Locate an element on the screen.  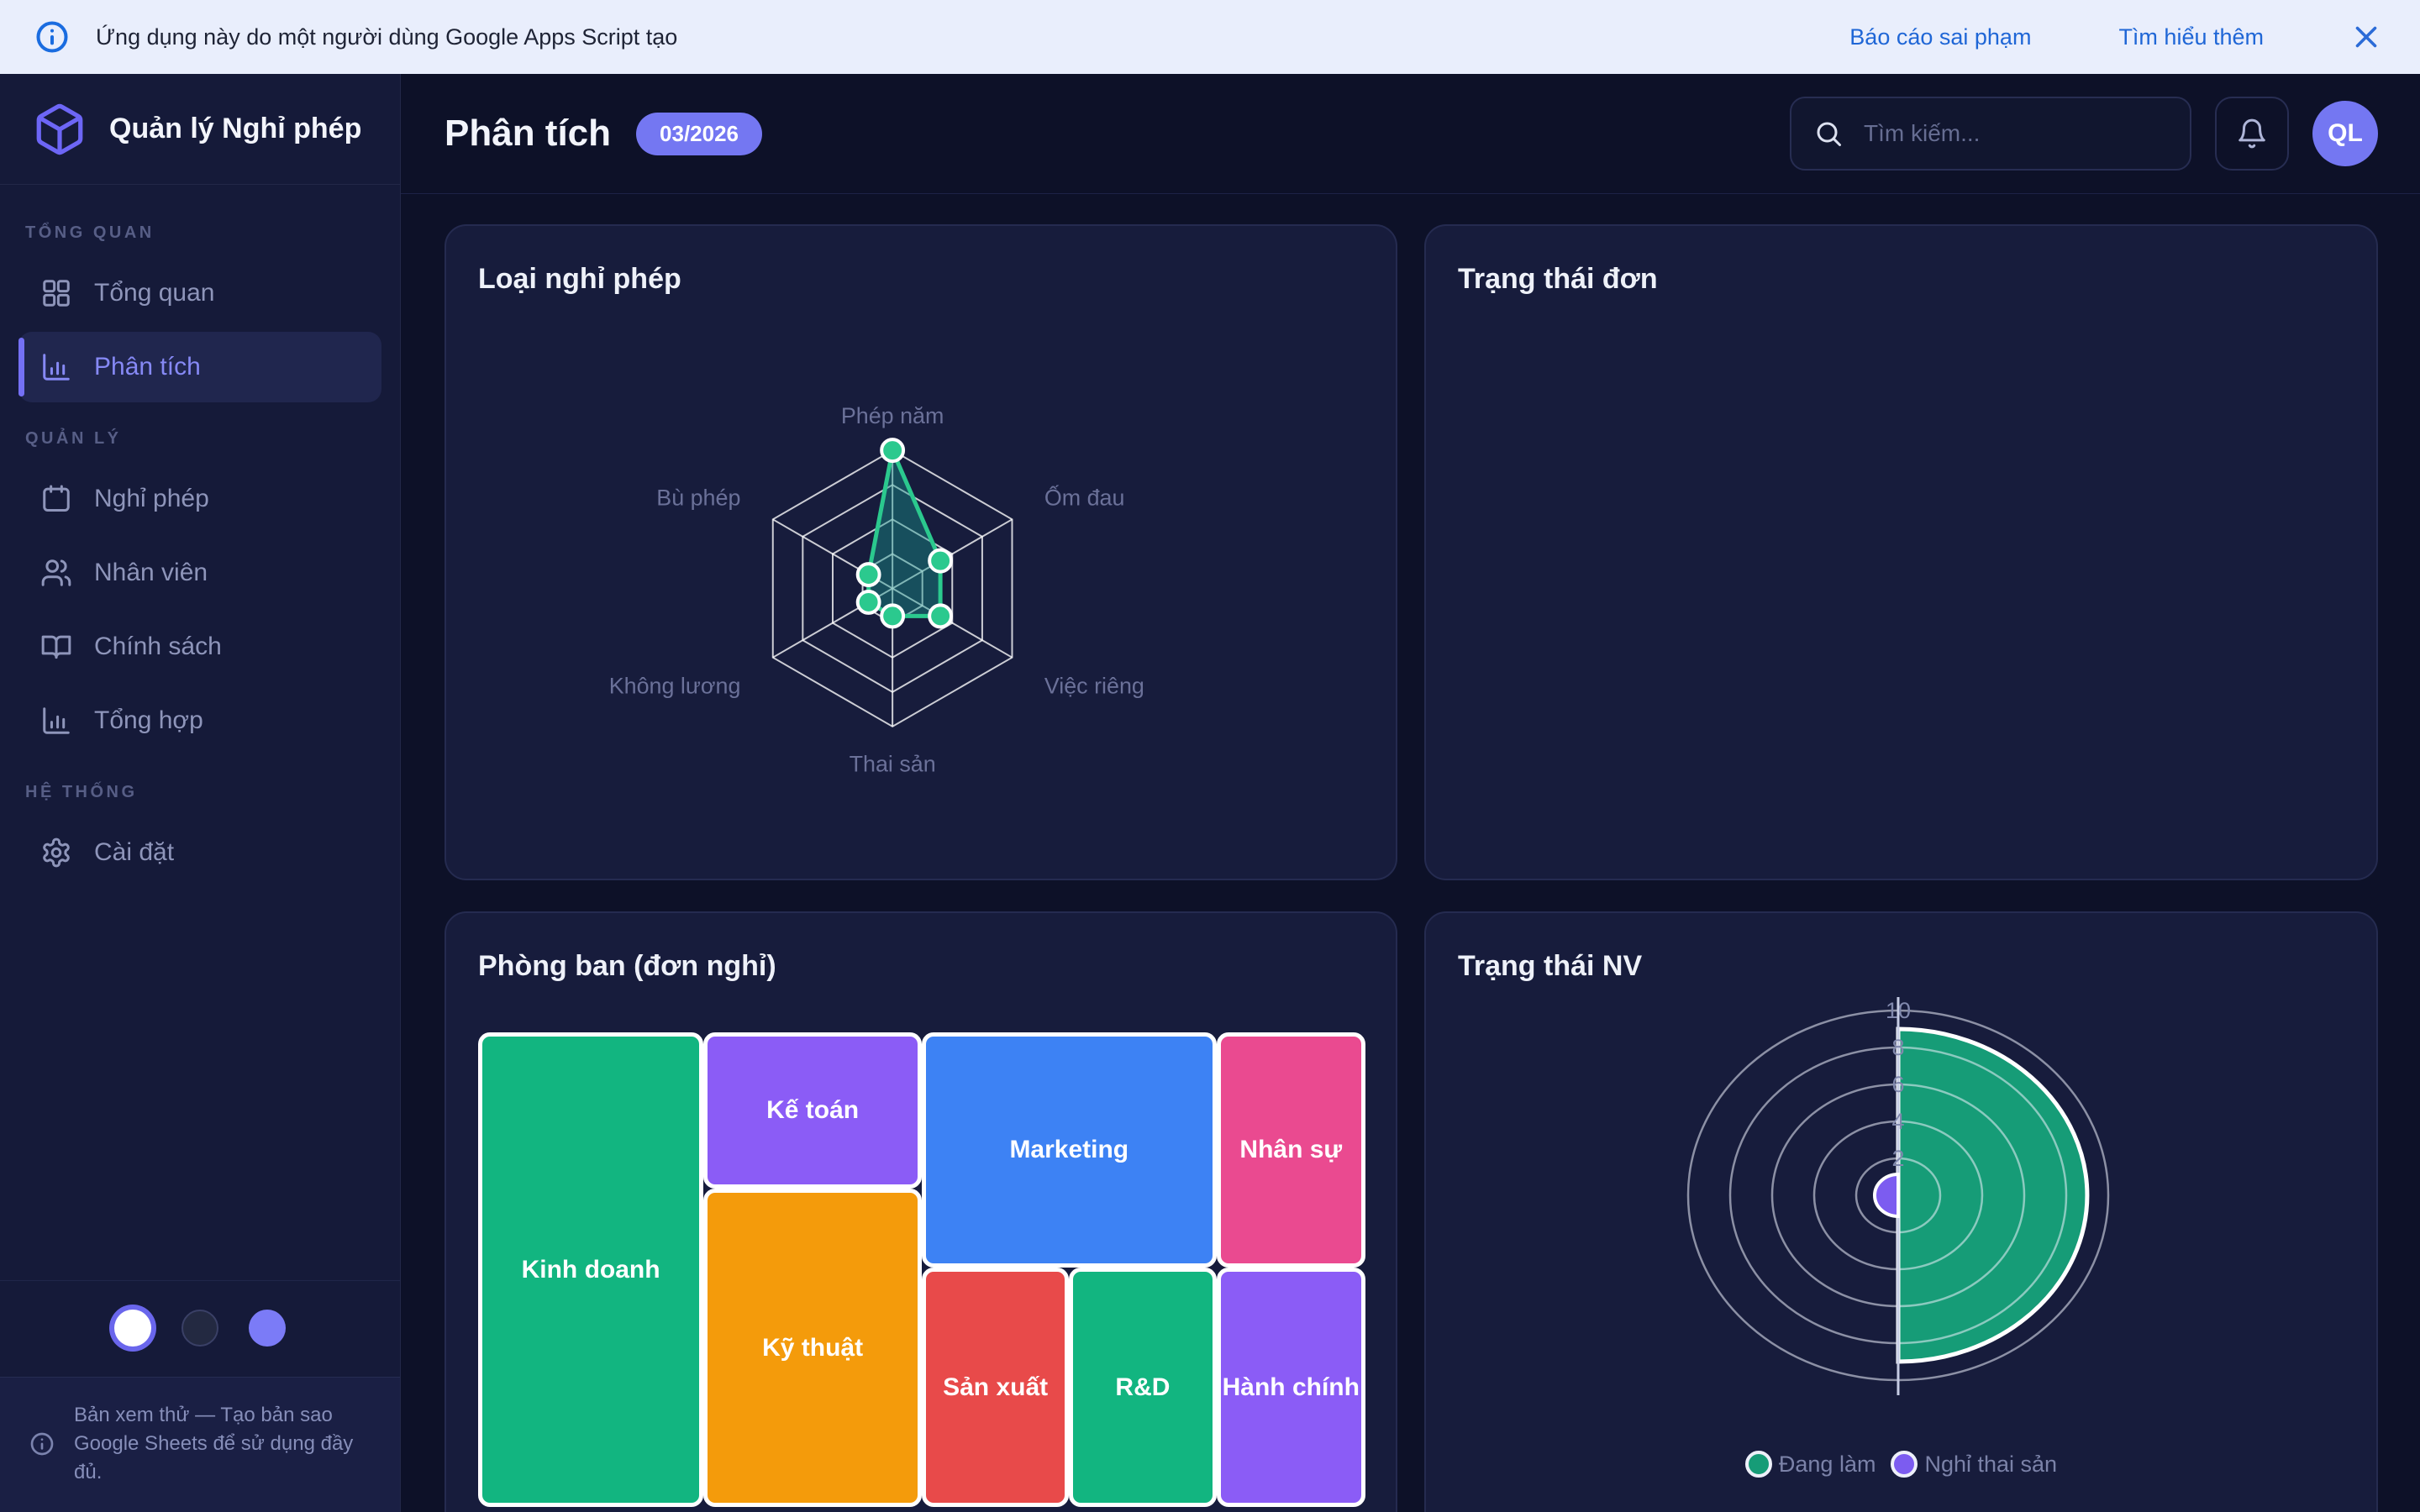
treemap-block-marketing: Marketing is located at coordinates (1070, 1150).